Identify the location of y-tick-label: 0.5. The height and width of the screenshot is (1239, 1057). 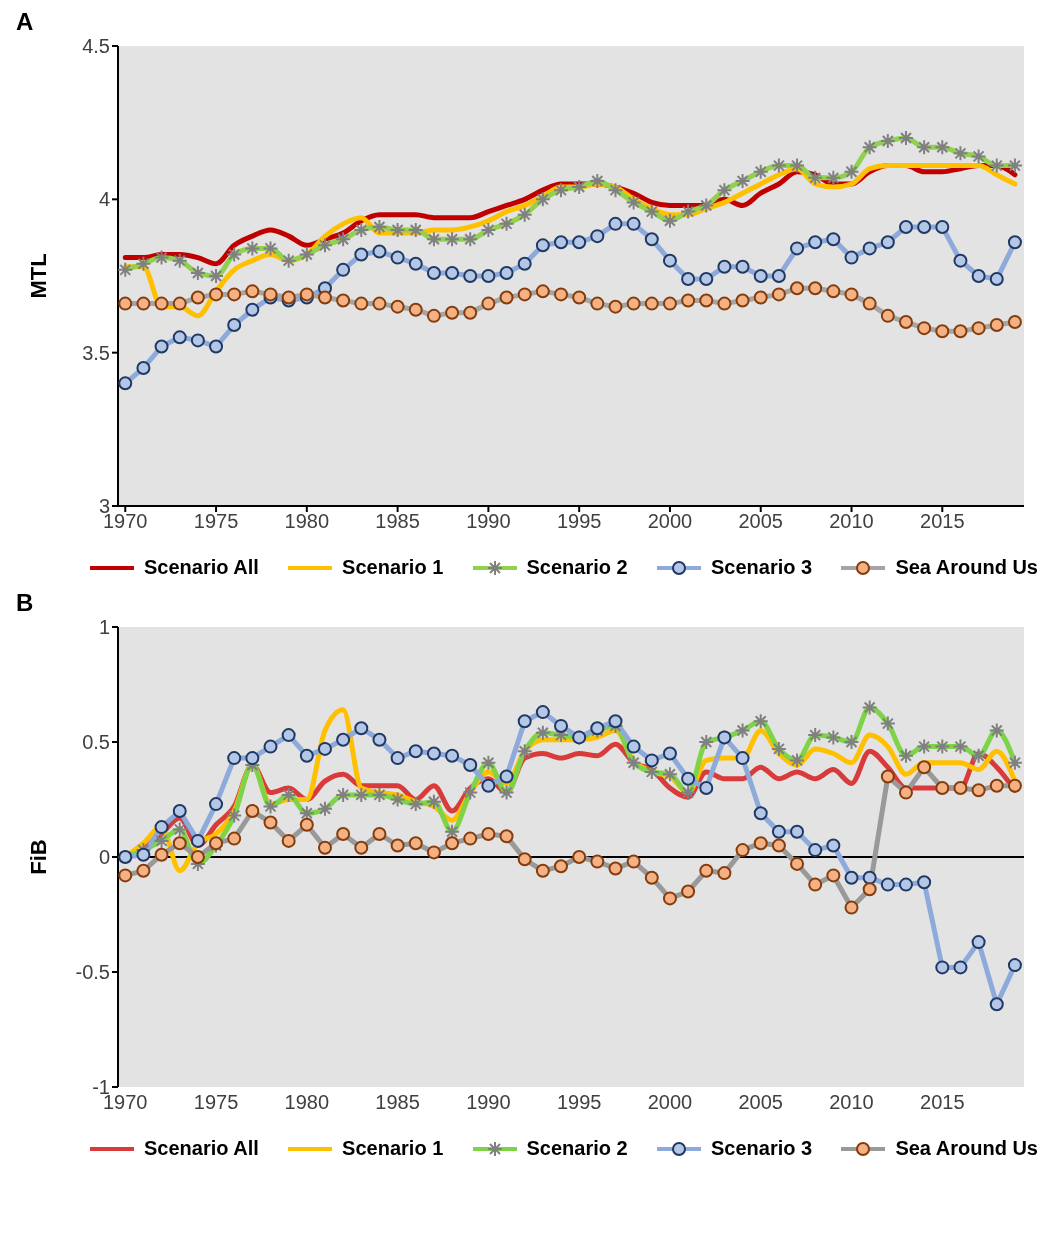
(96, 742).